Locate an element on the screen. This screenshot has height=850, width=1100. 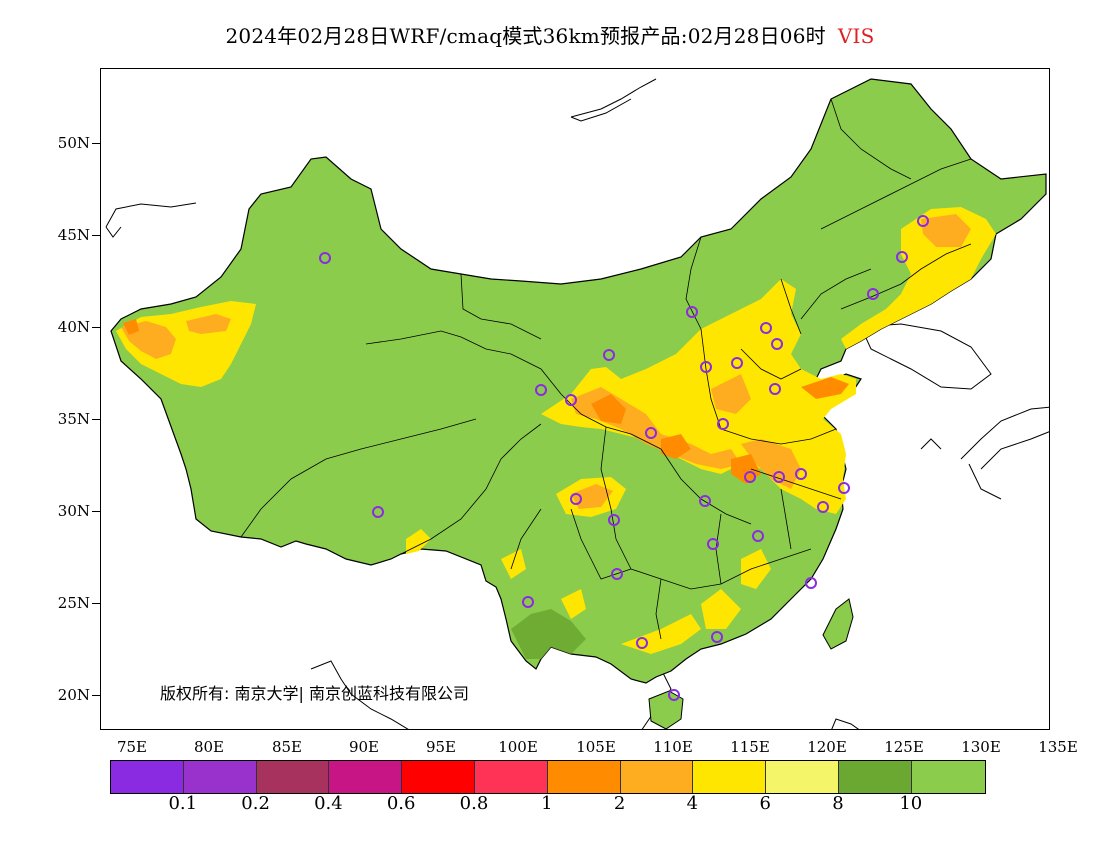
sichuan-patch is located at coordinates (513, 564).